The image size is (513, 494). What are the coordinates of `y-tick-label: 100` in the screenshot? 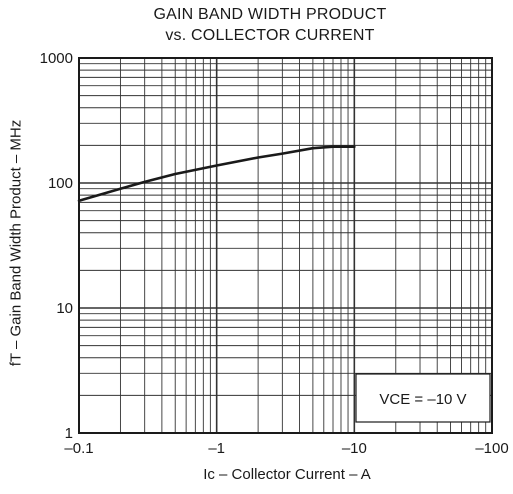 It's located at (60, 183).